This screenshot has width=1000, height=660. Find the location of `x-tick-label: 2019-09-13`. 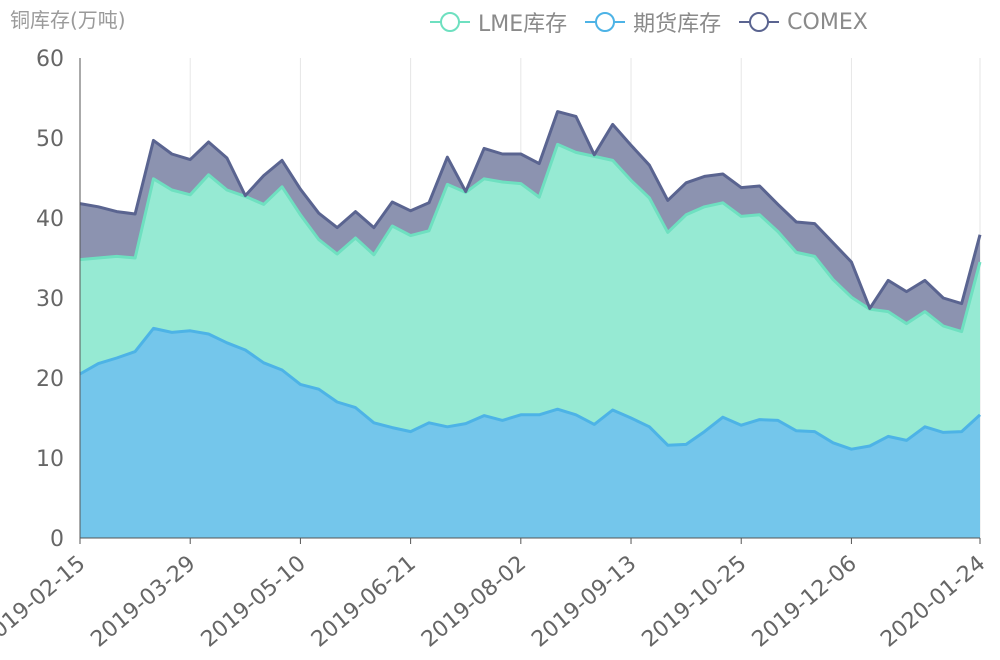

x-tick-label: 2019-09-13 is located at coordinates (584, 601).